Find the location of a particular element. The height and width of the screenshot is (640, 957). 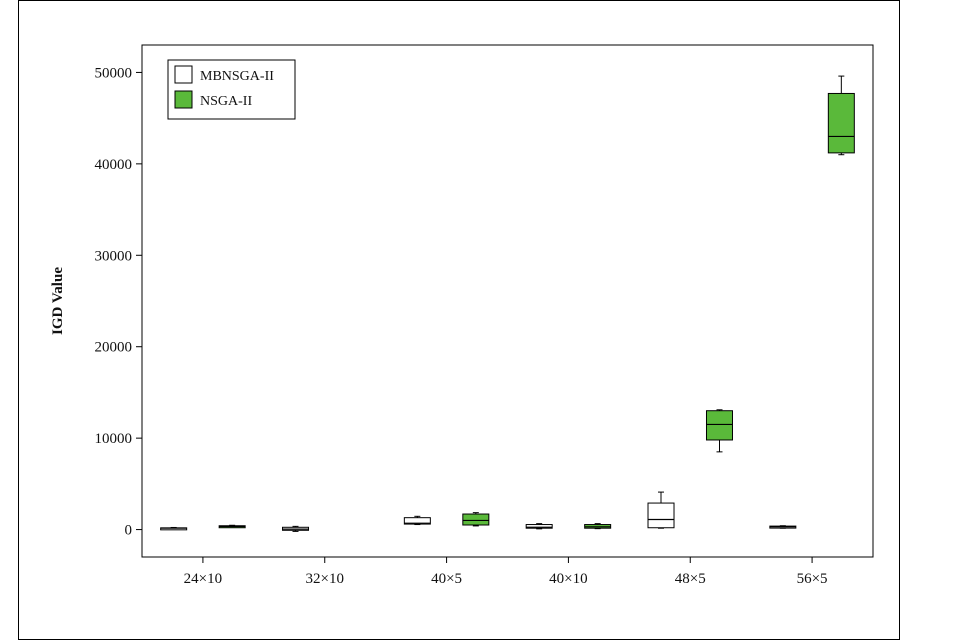

x-tick-label: 56×5 is located at coordinates (812, 579).